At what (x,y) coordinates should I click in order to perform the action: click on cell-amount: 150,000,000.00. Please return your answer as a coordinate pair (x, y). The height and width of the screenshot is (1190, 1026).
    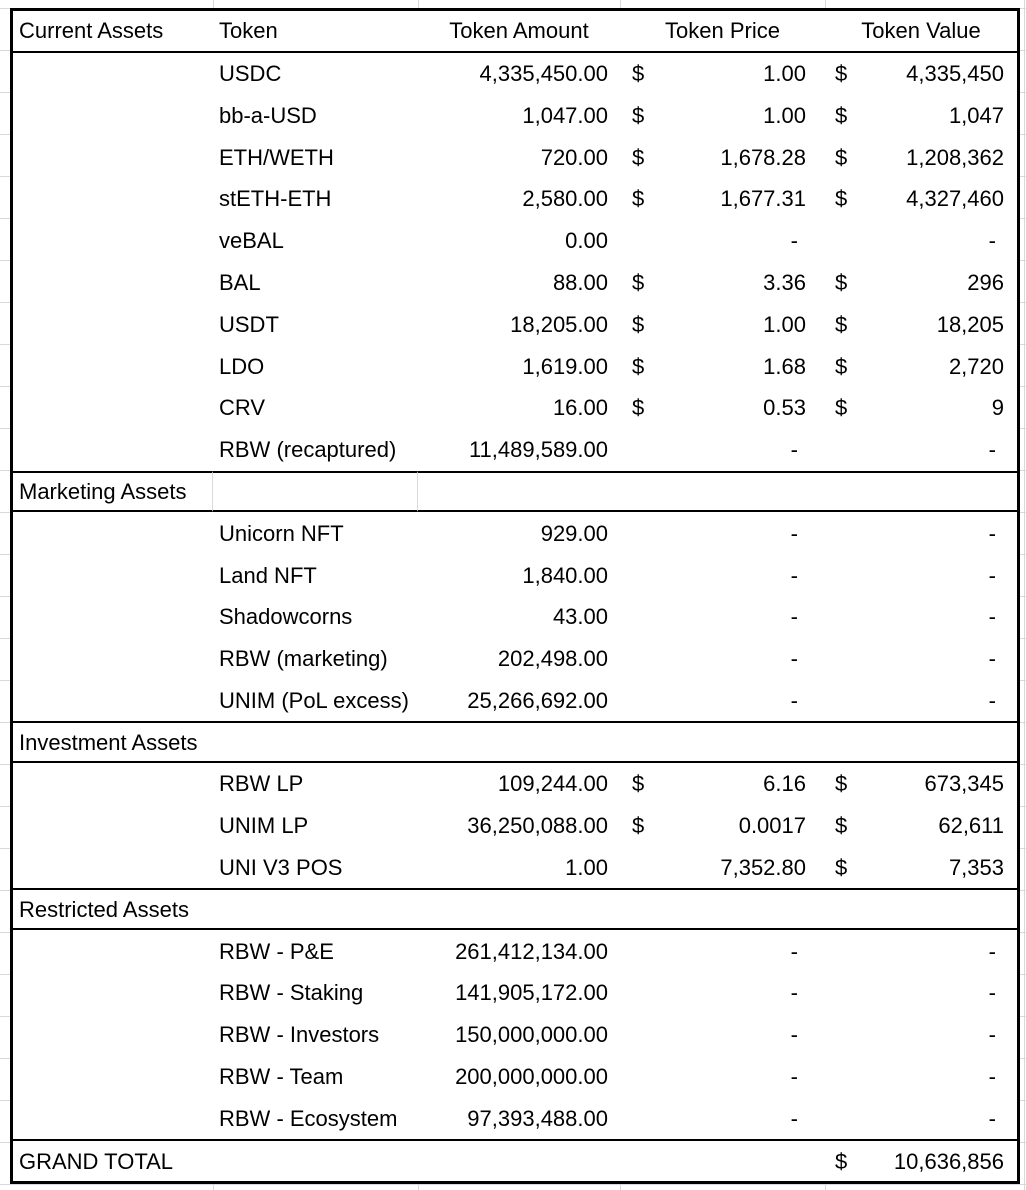
    Looking at the image, I should click on (519, 1034).